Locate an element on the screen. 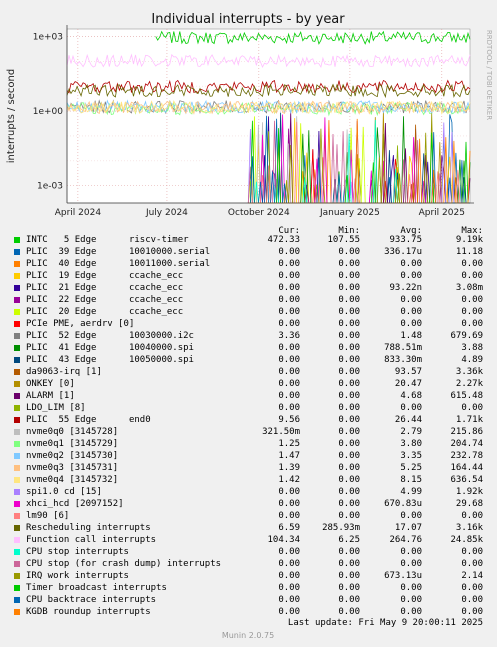 The width and height of the screenshot is (497, 647). chart-title: Individual interrupts - by year is located at coordinates (248, 19).